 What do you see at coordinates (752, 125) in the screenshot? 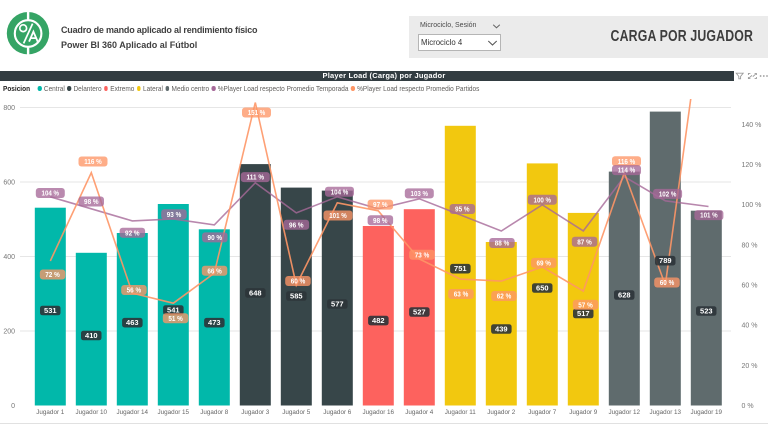
I see `svg-text: 140 %` at bounding box center [752, 125].